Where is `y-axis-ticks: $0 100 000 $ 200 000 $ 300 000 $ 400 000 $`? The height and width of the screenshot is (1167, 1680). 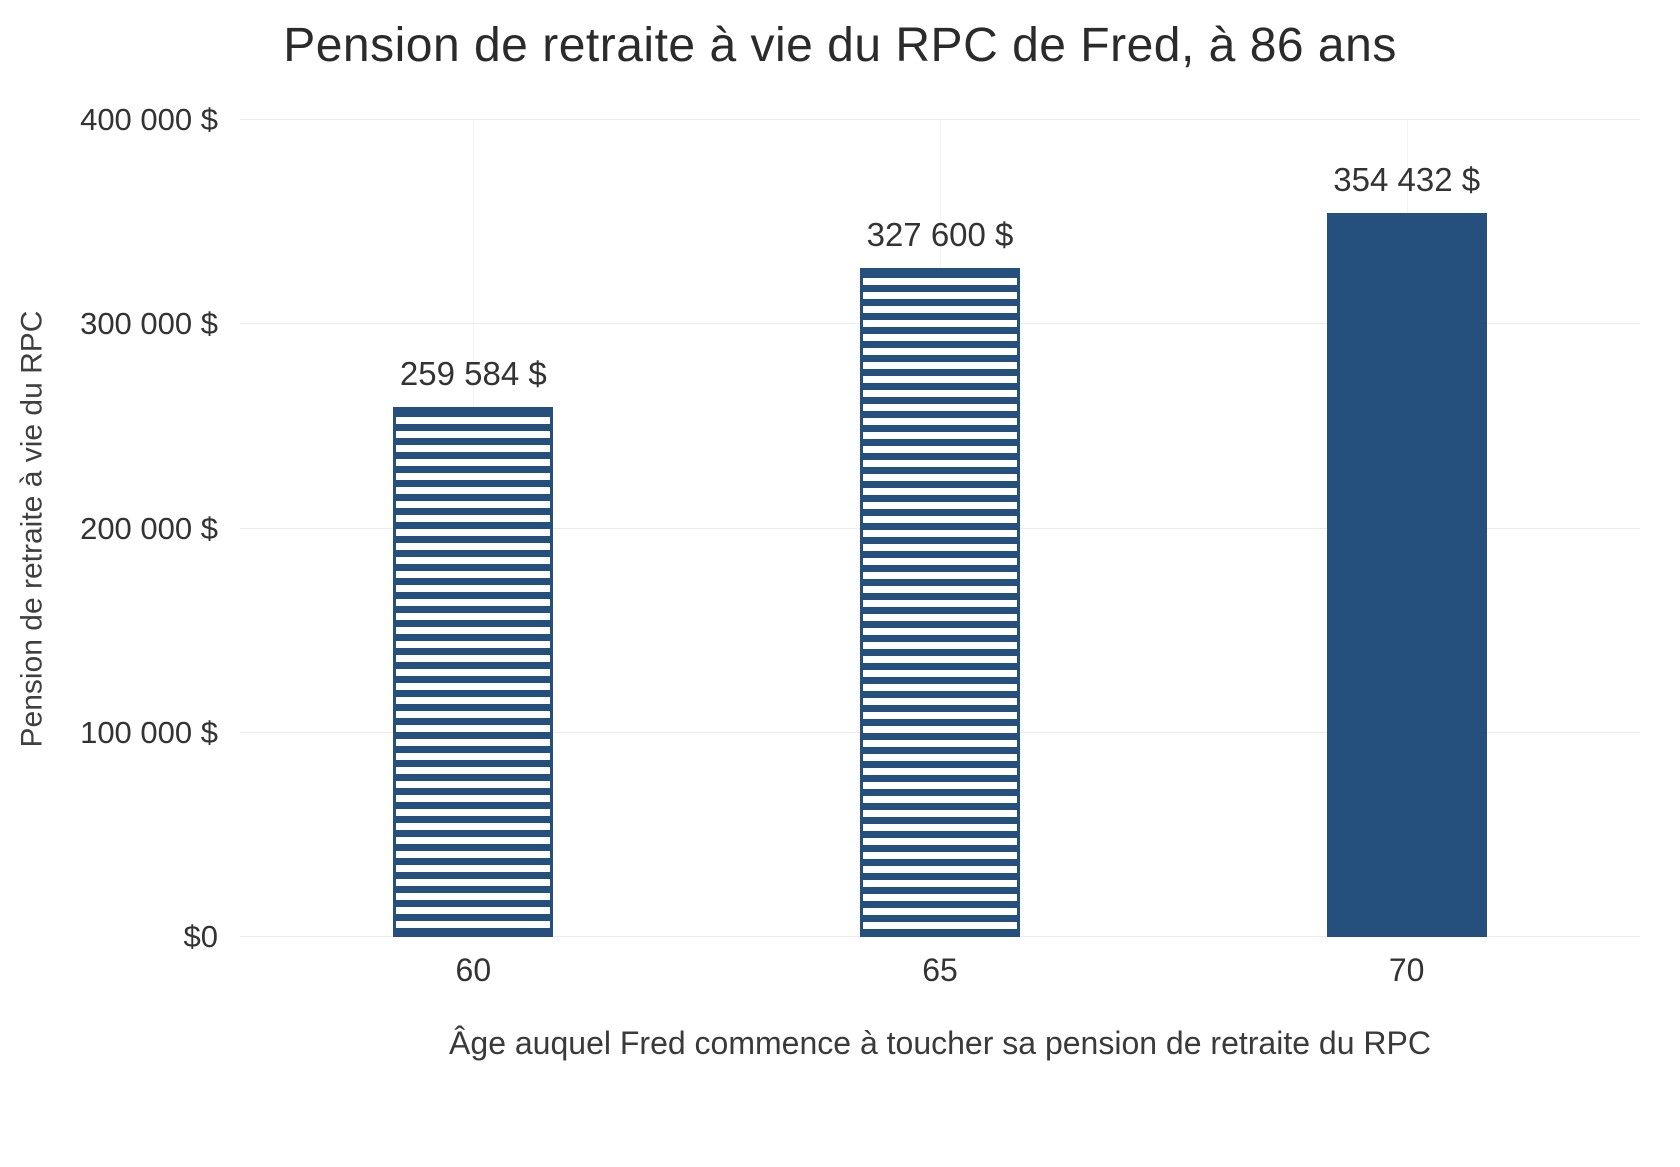 y-axis-ticks: $0 100 000 $ 200 000 $ 300 000 $ 400 000 $ is located at coordinates (114, 528).